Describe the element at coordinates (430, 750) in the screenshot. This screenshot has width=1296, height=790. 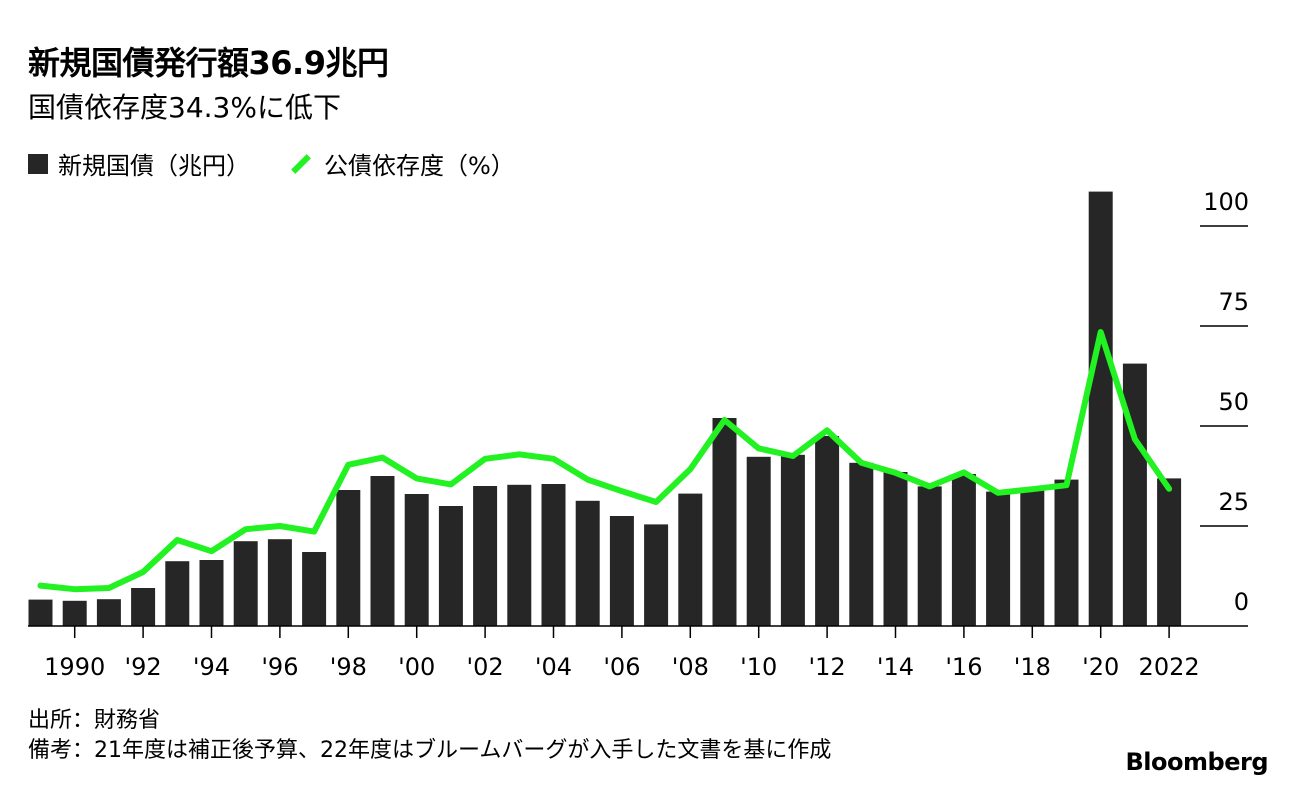
I see `remarks-note: 備考：21年度は補正後予算、22年度はブルームバーグが入手した文書を基に作成` at that location.